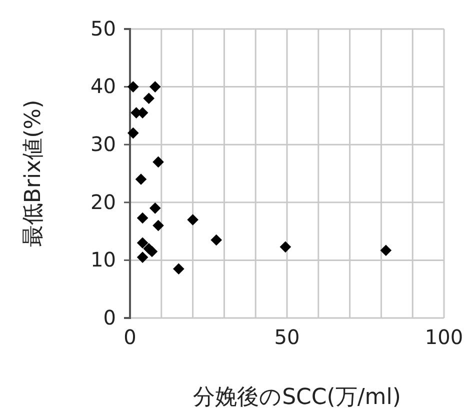 This screenshot has height=412, width=476. What do you see at coordinates (103, 202) in the screenshot?
I see `y-tick-label: 20` at bounding box center [103, 202].